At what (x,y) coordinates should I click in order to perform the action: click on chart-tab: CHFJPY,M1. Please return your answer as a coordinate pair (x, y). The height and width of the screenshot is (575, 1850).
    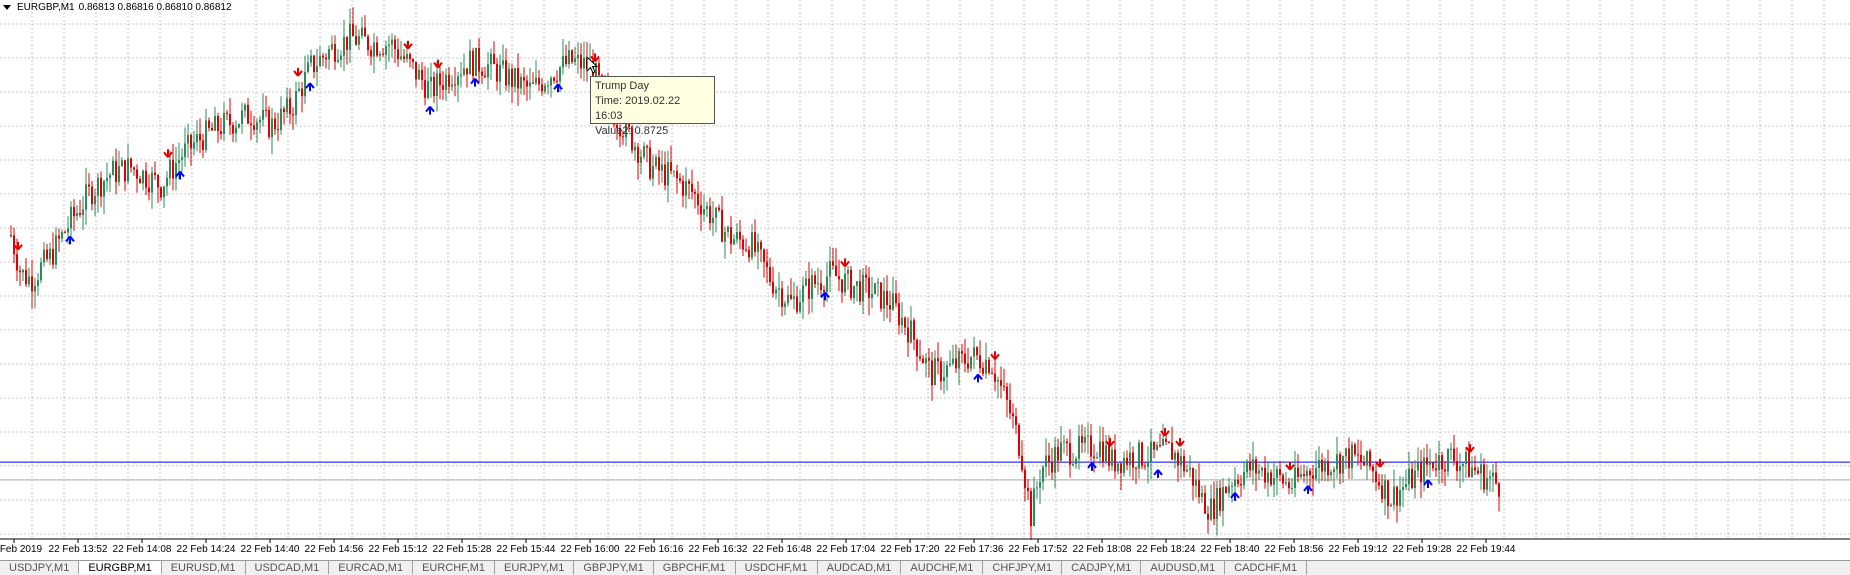
    Looking at the image, I should click on (1023, 567).